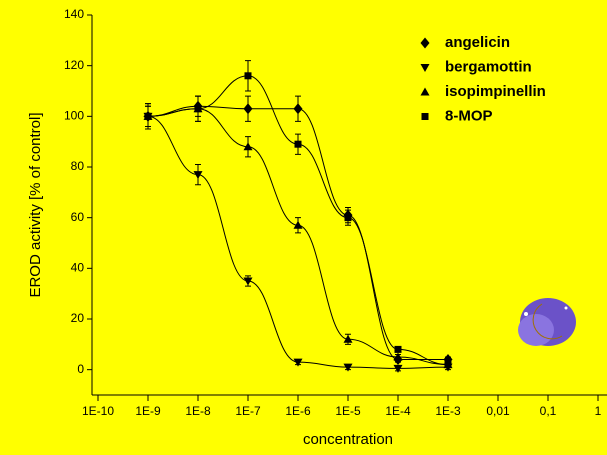 Image resolution: width=607 pixels, height=455 pixels. Describe the element at coordinates (35, 204) in the screenshot. I see `y-axis-title: EROD activity [% of control]` at that location.